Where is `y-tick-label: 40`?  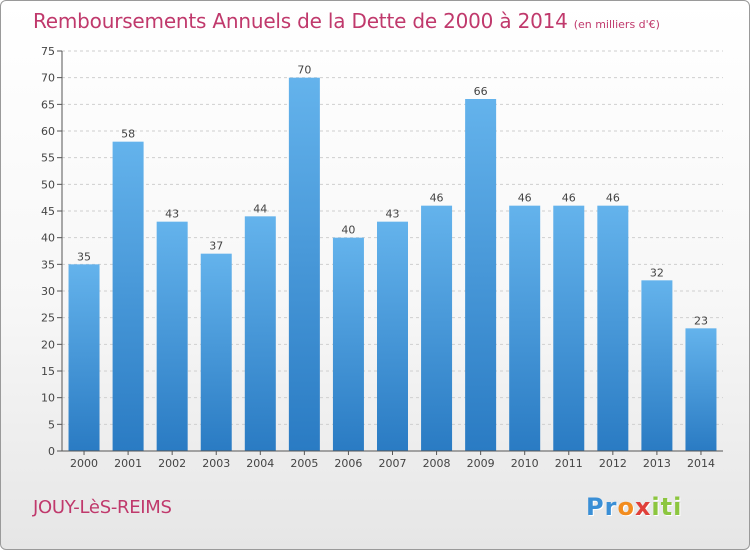 y-tick-label: 40 is located at coordinates (48, 238).